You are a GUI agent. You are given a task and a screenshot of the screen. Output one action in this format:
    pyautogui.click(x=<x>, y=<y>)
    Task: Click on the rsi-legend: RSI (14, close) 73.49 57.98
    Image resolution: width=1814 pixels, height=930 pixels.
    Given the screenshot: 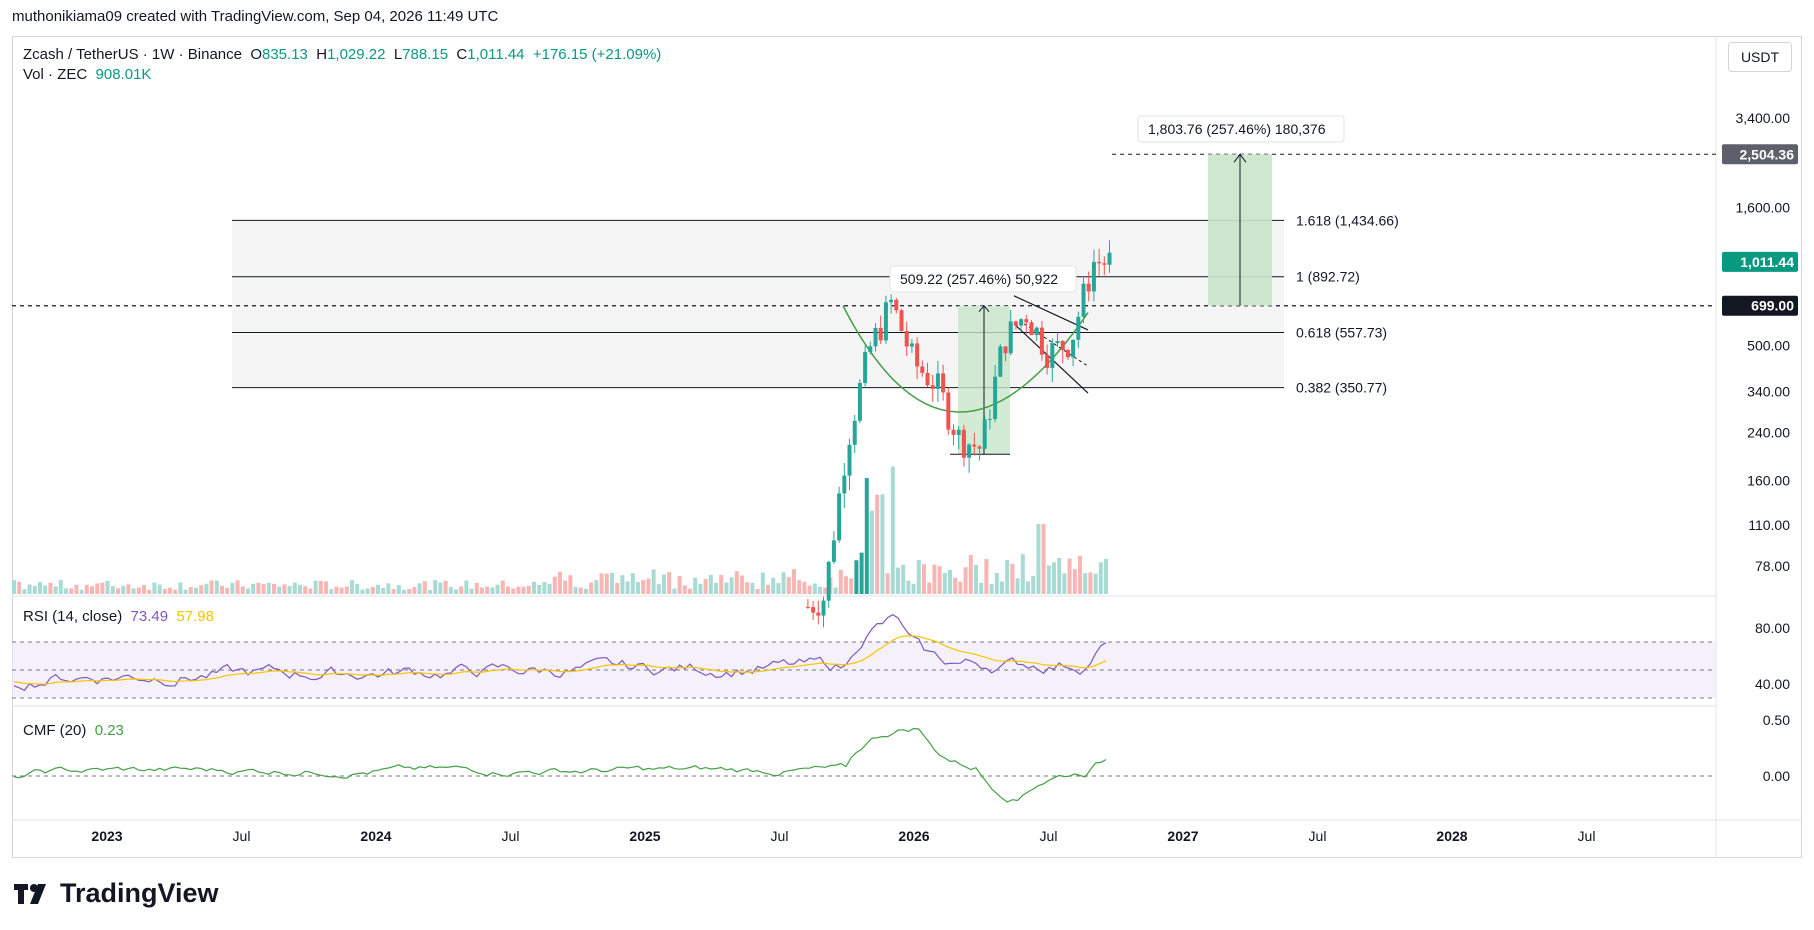 What is the action you would take?
    pyautogui.click(x=118, y=616)
    